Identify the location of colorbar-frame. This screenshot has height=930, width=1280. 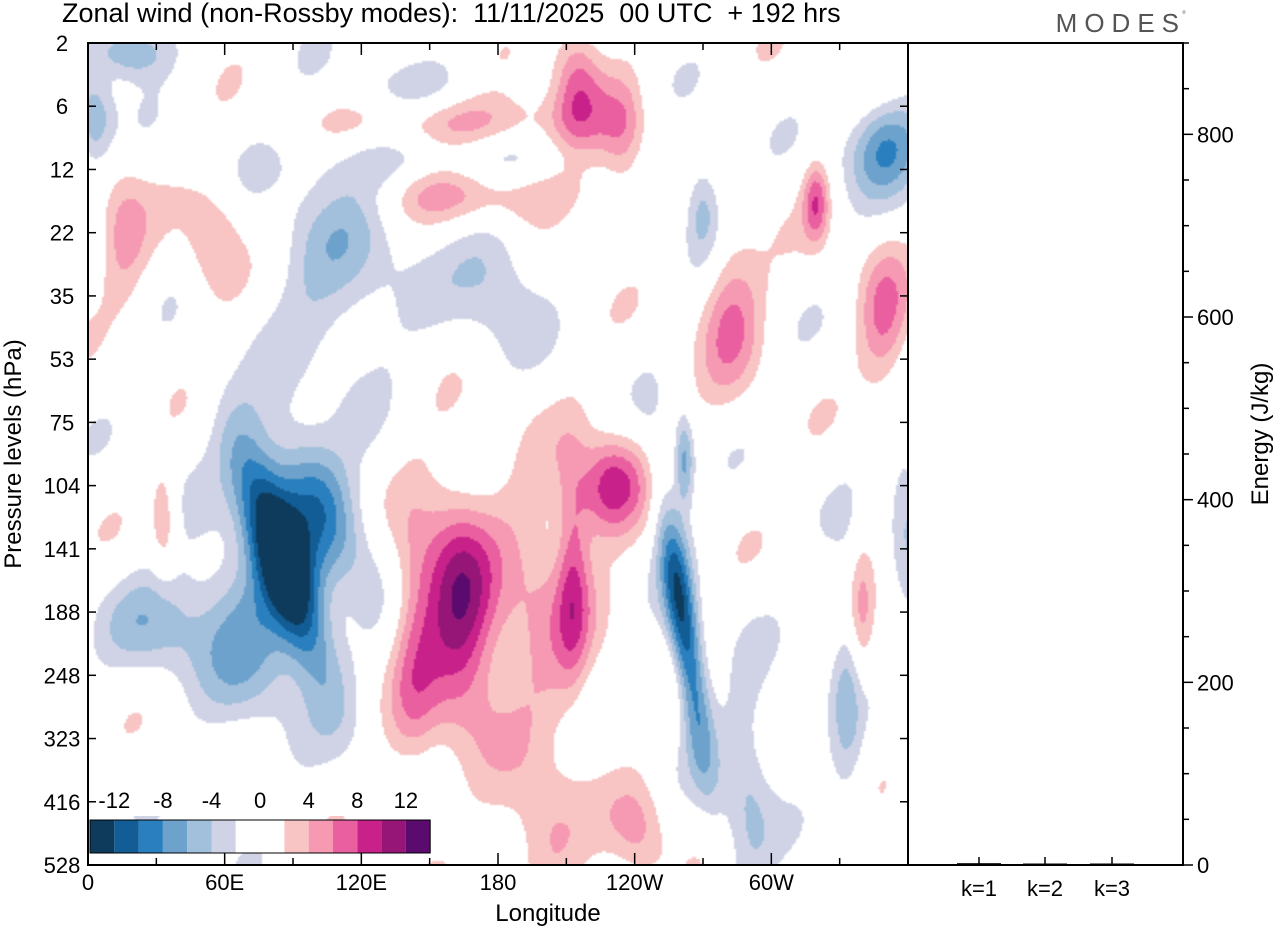
(260, 836).